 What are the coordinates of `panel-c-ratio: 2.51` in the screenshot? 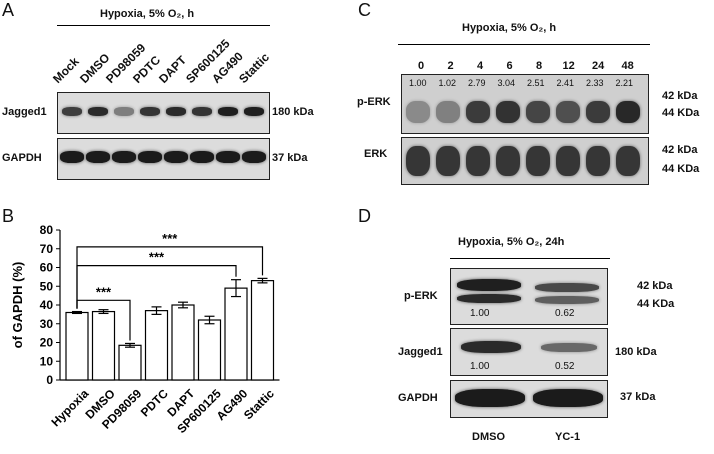 It's located at (536, 83).